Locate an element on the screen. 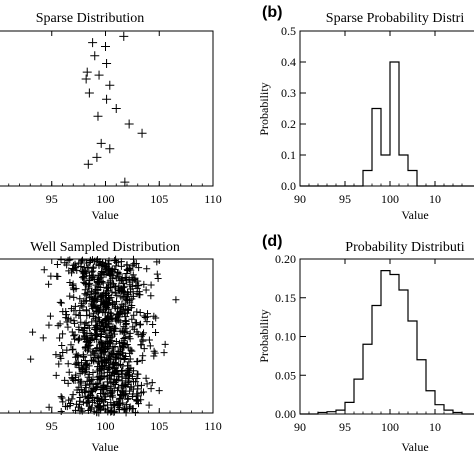 This screenshot has height=474, width=474. panel-d-x-tick-label: 10 is located at coordinates (435, 427).